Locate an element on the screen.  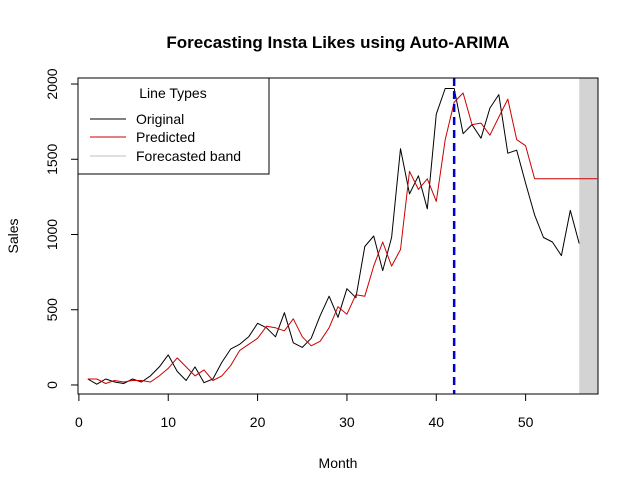
x-tick-label: 30 is located at coordinates (347, 422).